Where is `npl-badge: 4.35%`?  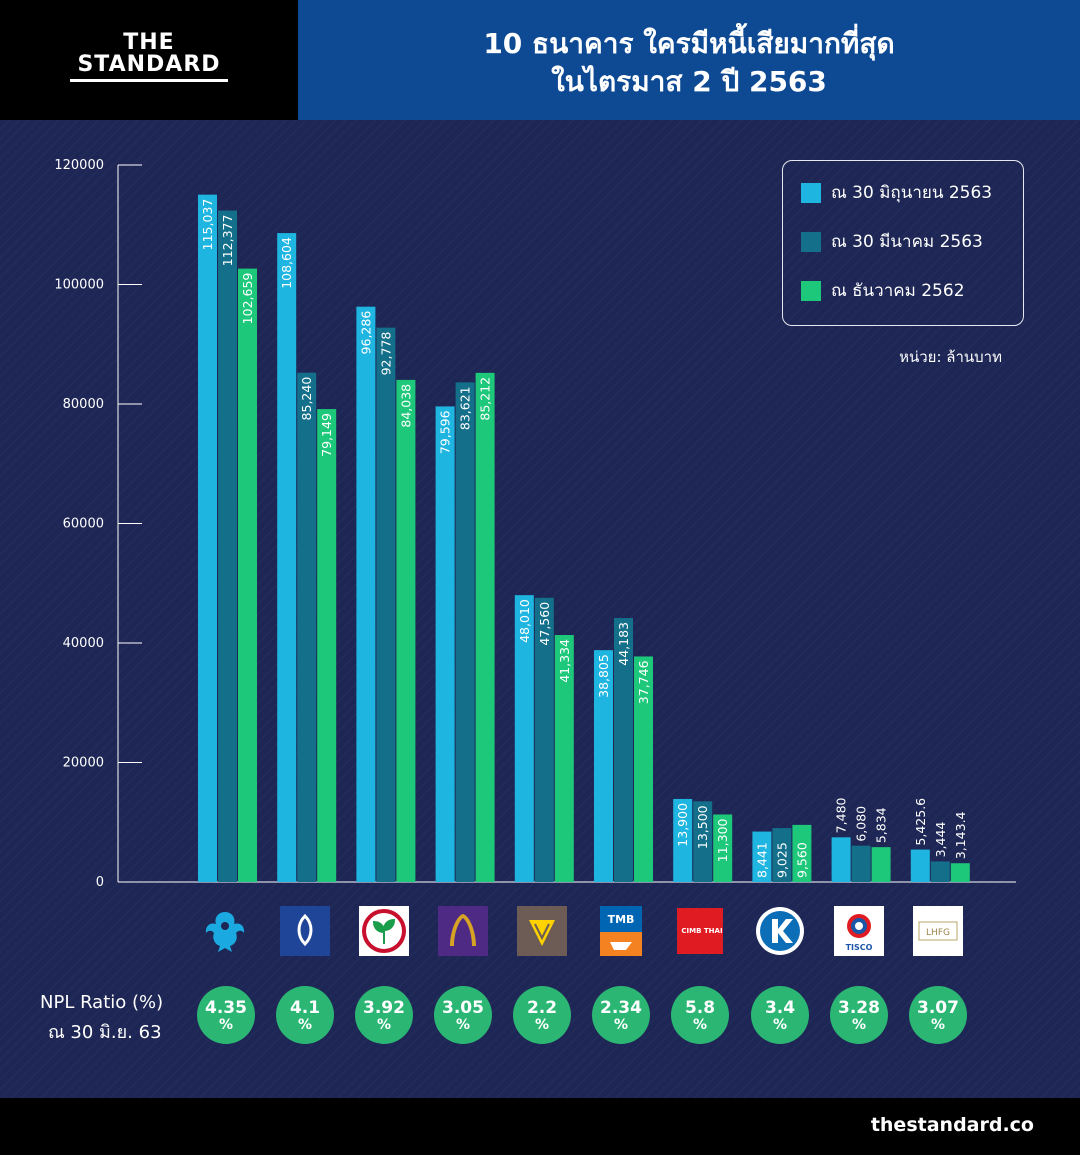
npl-badge: 4.35% is located at coordinates (226, 1015).